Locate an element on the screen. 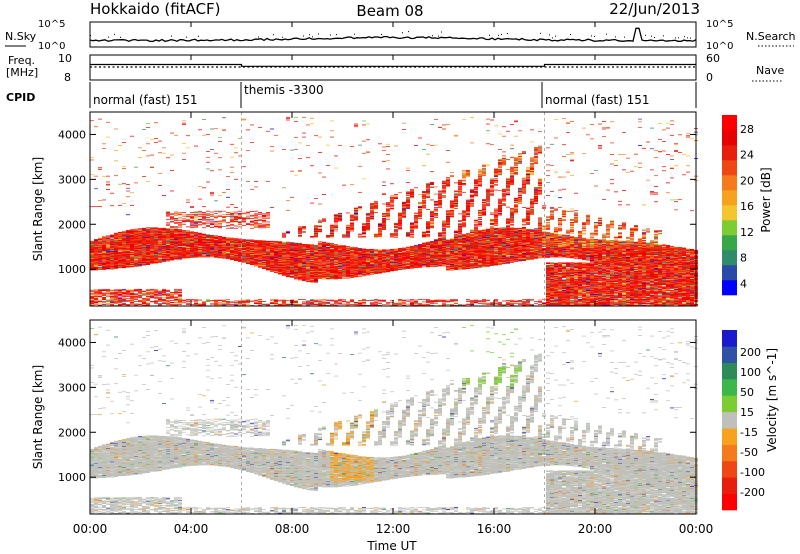  nave-tick-bottom: 0 is located at coordinates (709, 77).